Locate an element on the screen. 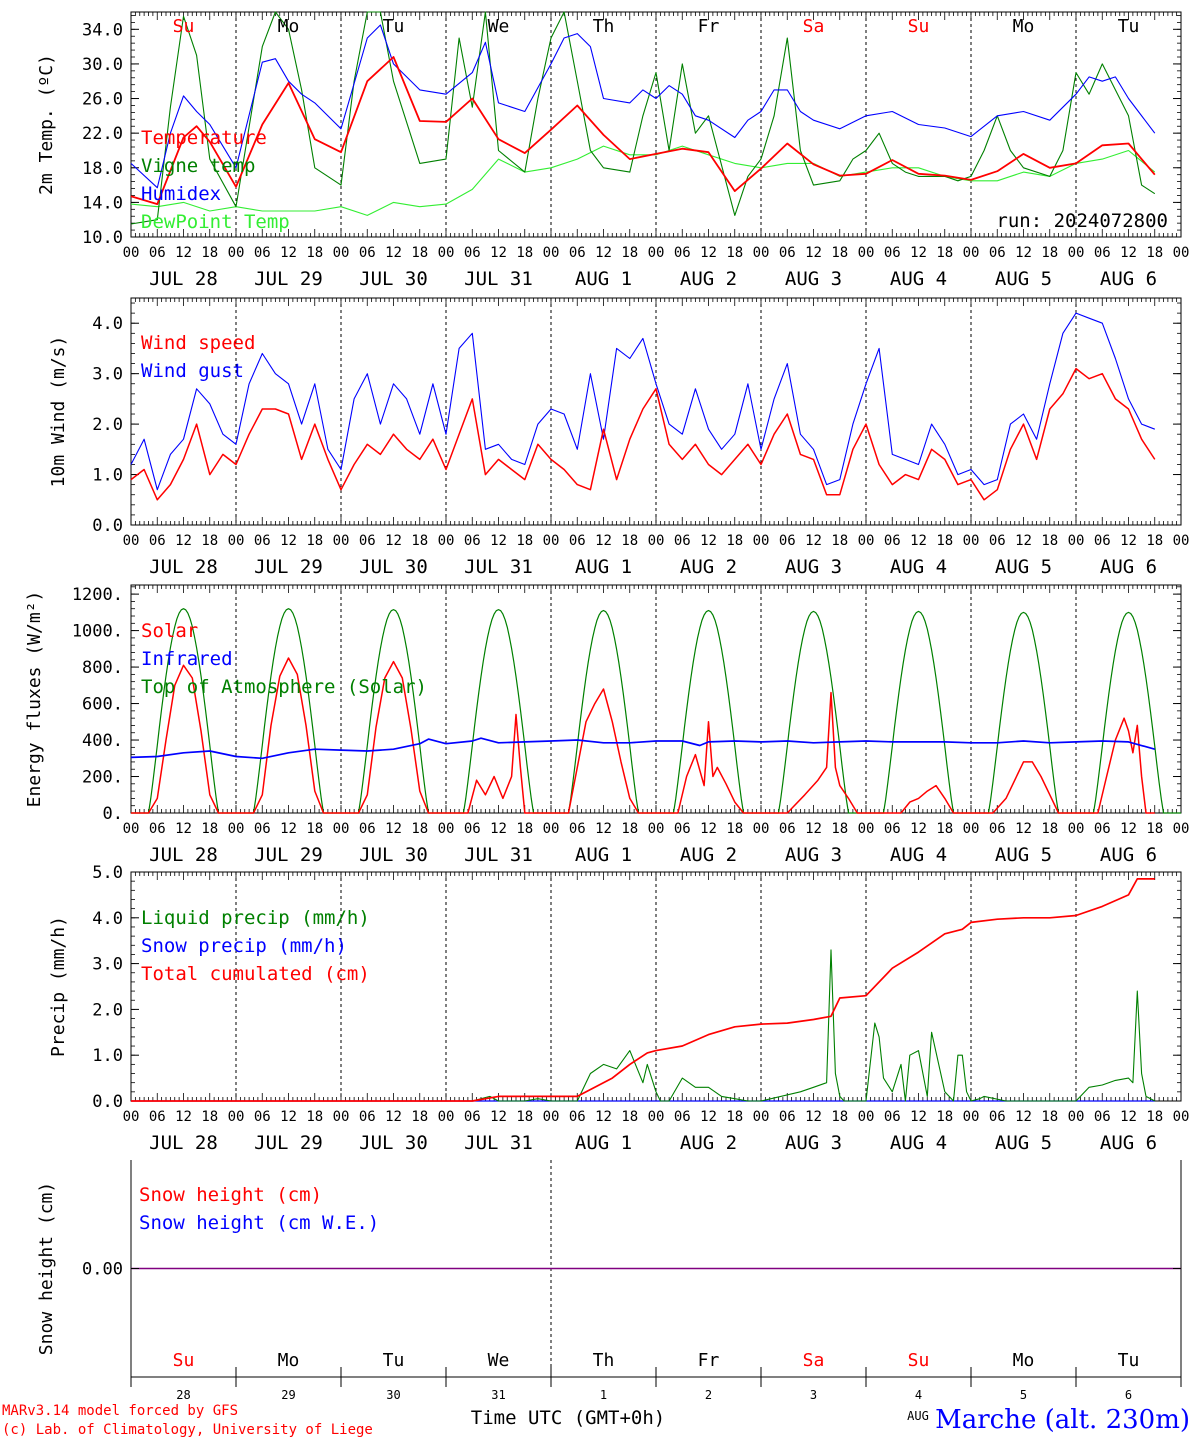 The height and width of the screenshot is (1440, 1194). legend-entry: Wind gust is located at coordinates (192, 371).